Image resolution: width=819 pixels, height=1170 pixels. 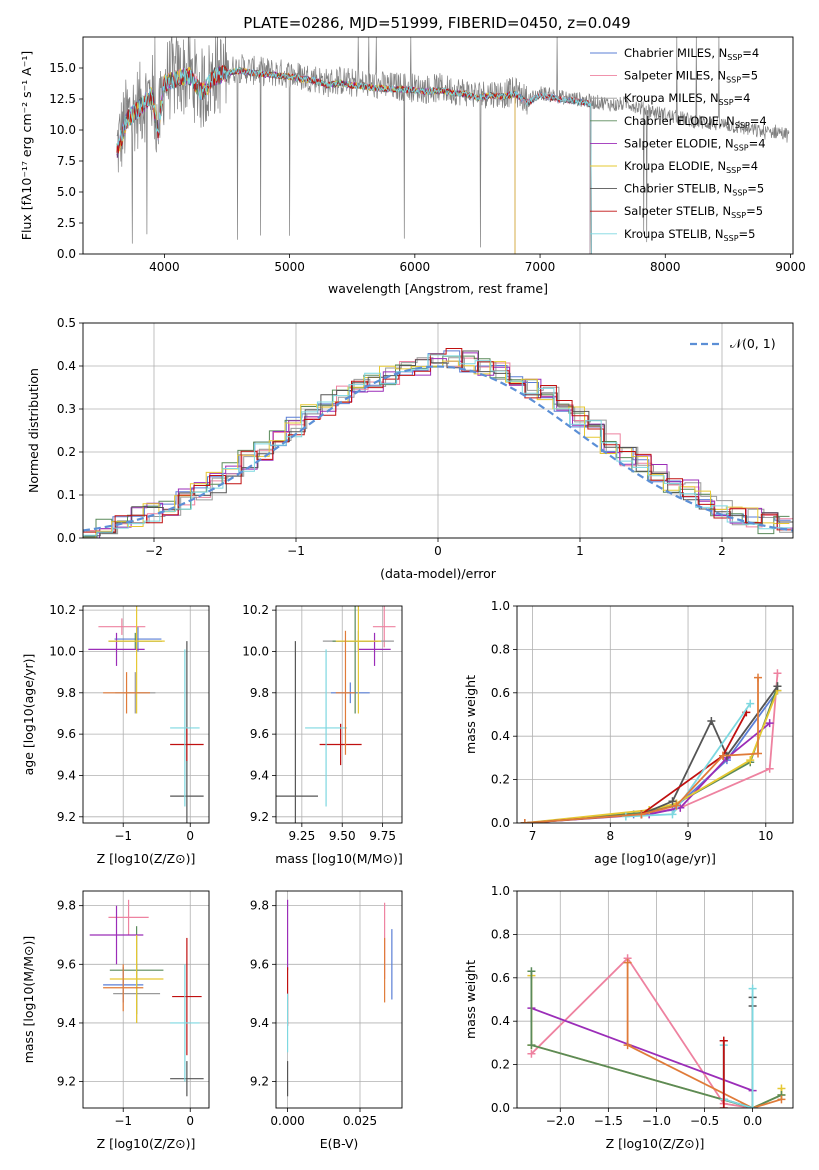 I want to click on y-tick-label: 12.5, so click(x=62, y=99).